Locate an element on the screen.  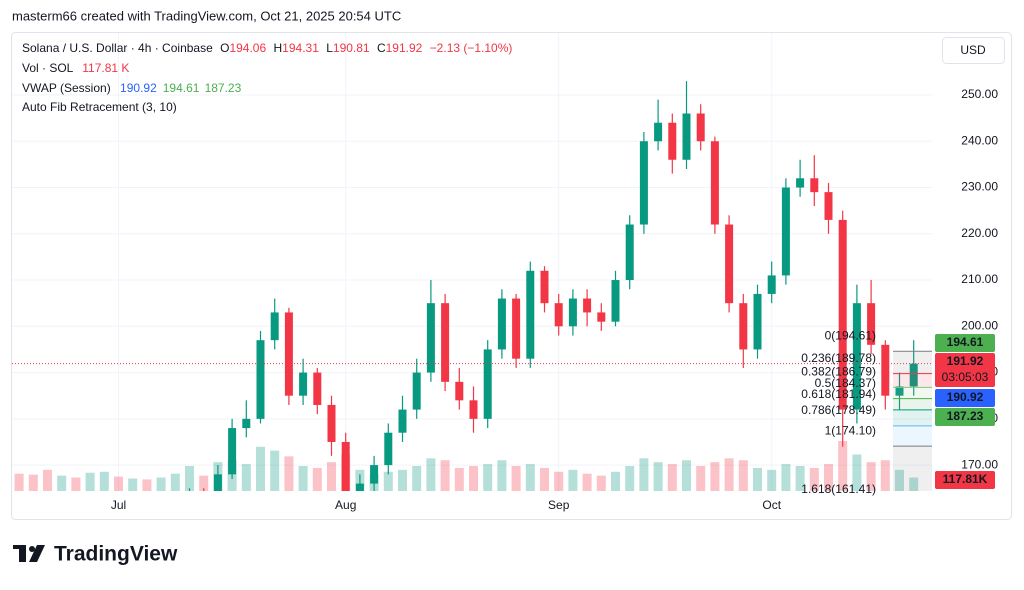
fib-label: 0.236(189.78) is located at coordinates (838, 358).